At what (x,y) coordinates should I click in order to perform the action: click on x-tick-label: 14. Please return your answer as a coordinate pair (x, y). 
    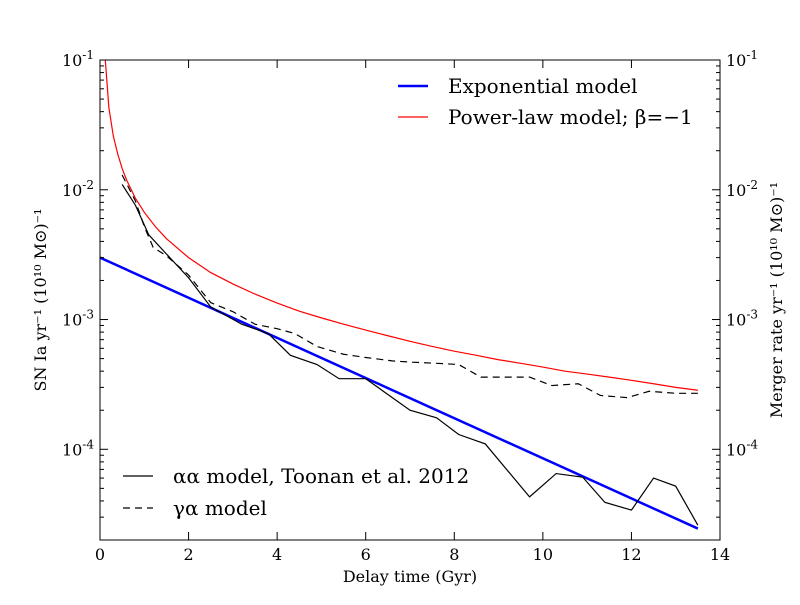
    Looking at the image, I should click on (720, 554).